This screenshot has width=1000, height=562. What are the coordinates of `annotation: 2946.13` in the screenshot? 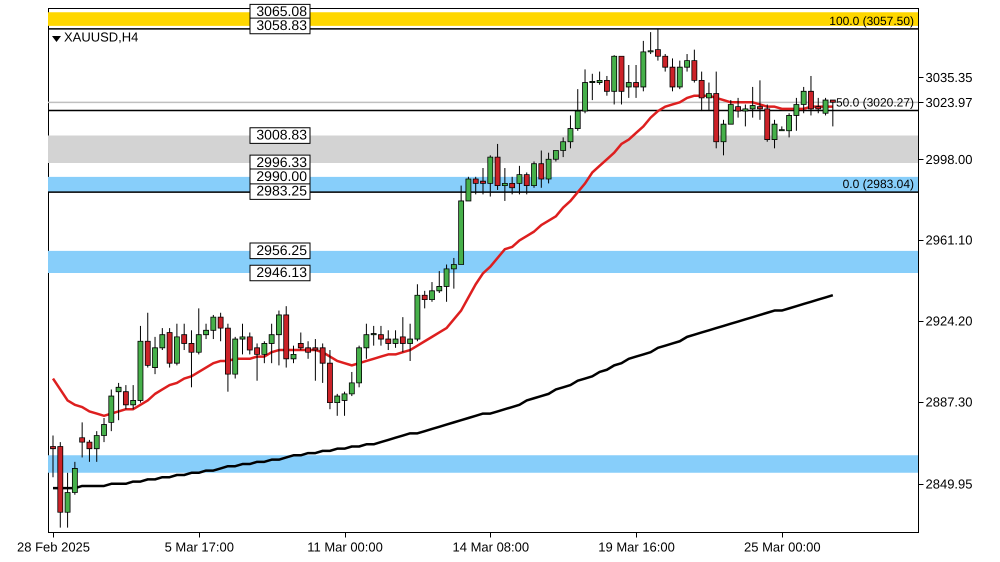 It's located at (282, 272).